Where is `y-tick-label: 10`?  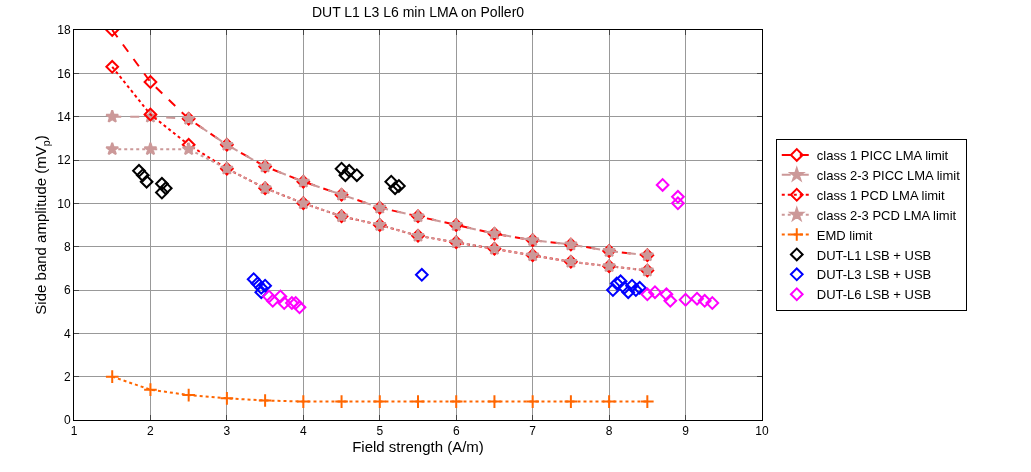
y-tick-label: 10 is located at coordinates (64, 203).